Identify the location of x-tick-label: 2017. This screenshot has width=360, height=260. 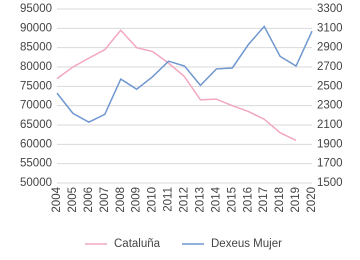
(264, 200).